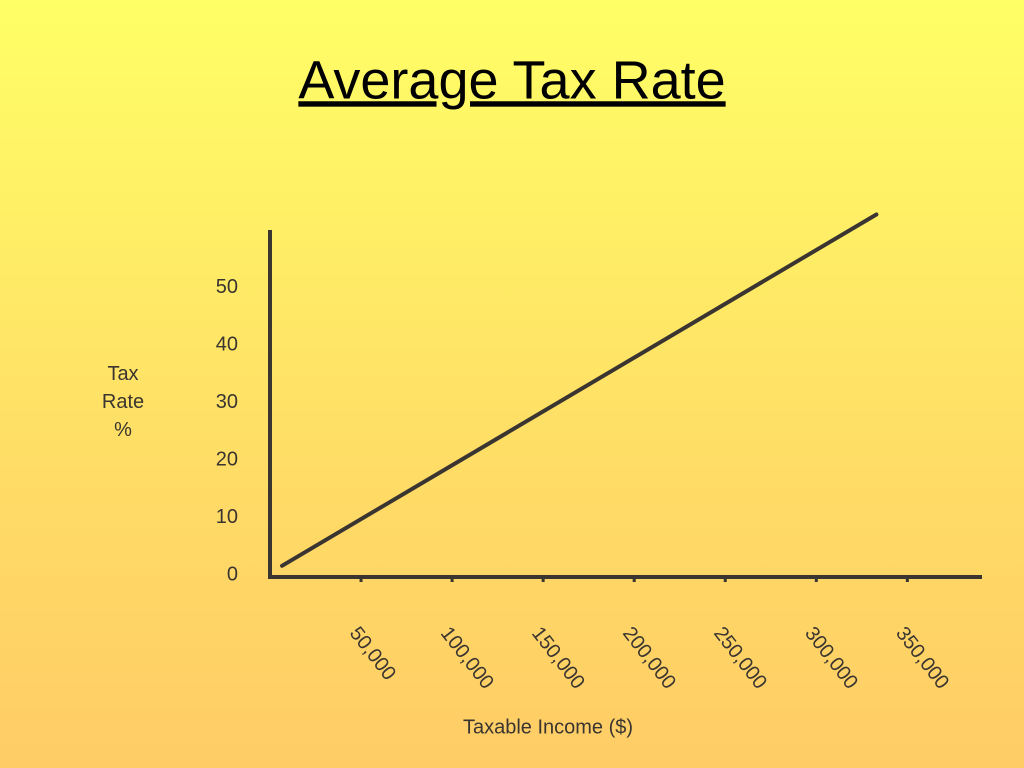 Image resolution: width=1024 pixels, height=768 pixels. I want to click on x-tick-label: 300,000, so click(831, 658).